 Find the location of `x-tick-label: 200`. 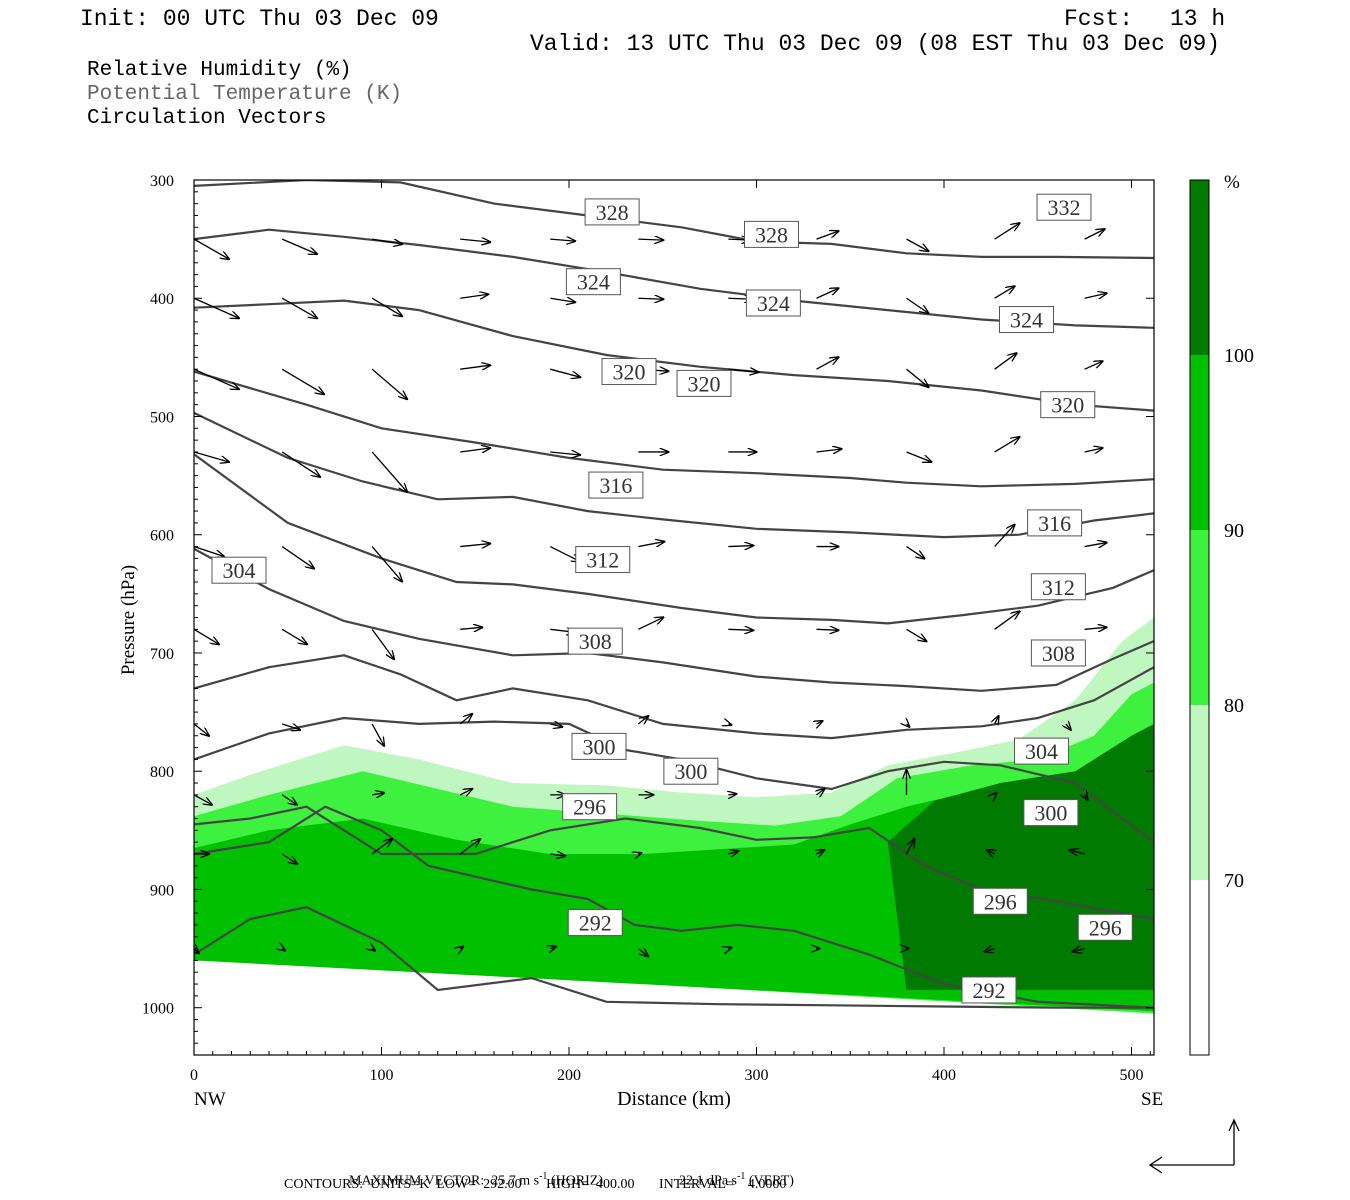

x-tick-label: 200 is located at coordinates (569, 1075).